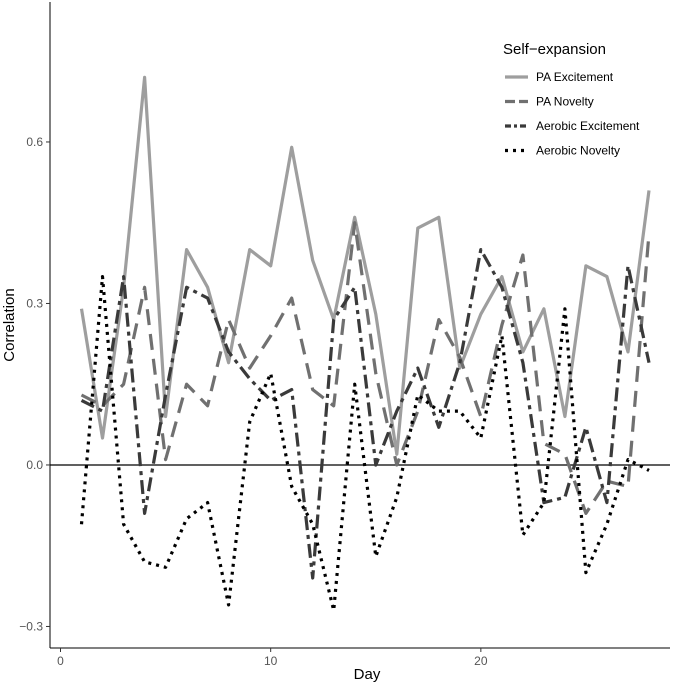 The height and width of the screenshot is (683, 685). What do you see at coordinates (588, 126) in the screenshot?
I see `legend-label: Aerobic Excitement` at bounding box center [588, 126].